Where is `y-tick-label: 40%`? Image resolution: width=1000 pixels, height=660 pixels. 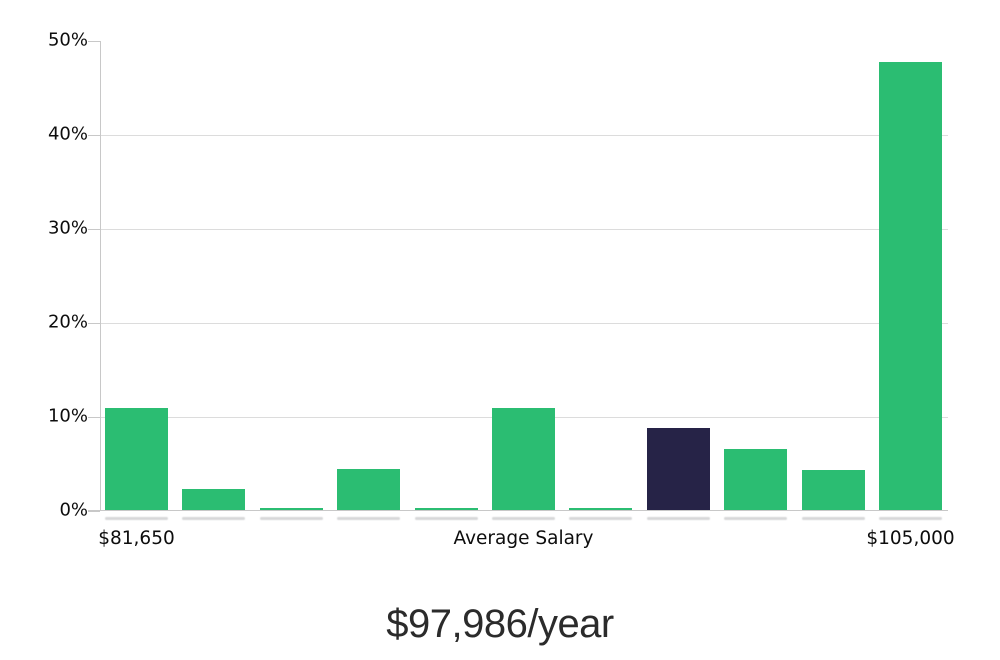
y-tick-label: 40% is located at coordinates (67, 134).